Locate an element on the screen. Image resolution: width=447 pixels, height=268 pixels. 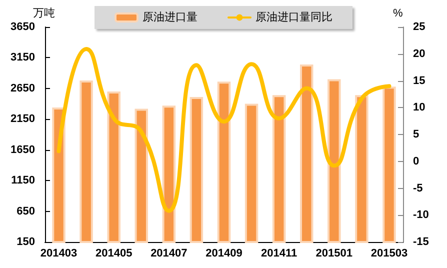
y2-tick-label: 5 is located at coordinates (416, 134).